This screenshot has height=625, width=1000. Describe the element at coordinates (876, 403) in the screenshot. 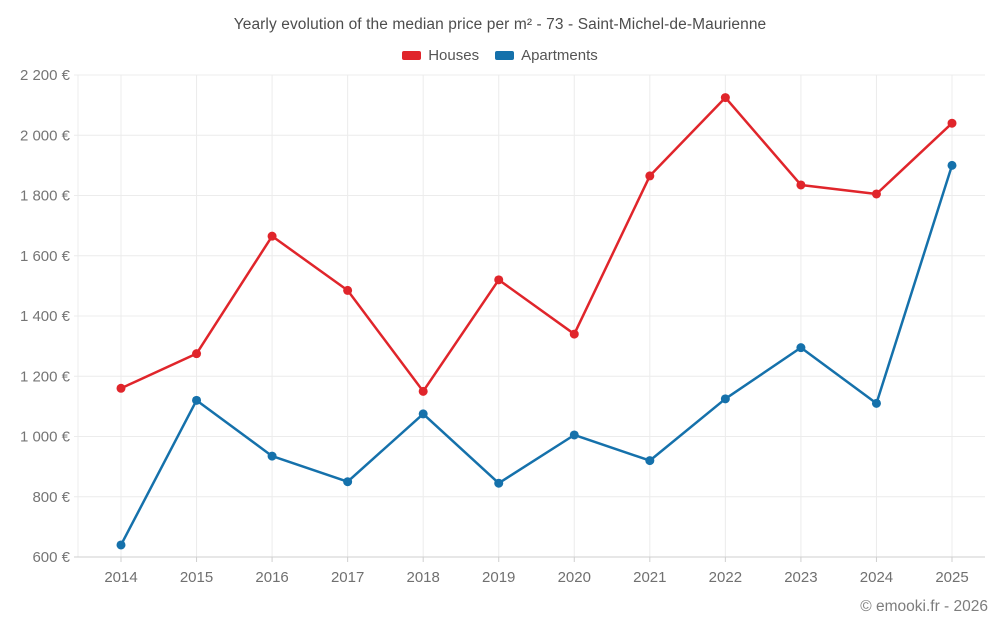

I see `data-point-apartments-2024` at that location.